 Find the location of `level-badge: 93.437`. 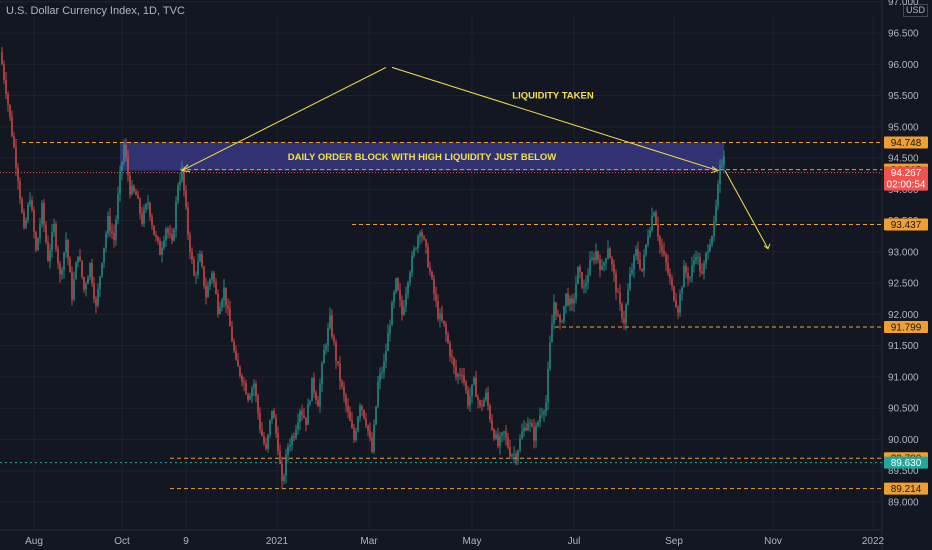

level-badge: 93.437 is located at coordinates (906, 225).